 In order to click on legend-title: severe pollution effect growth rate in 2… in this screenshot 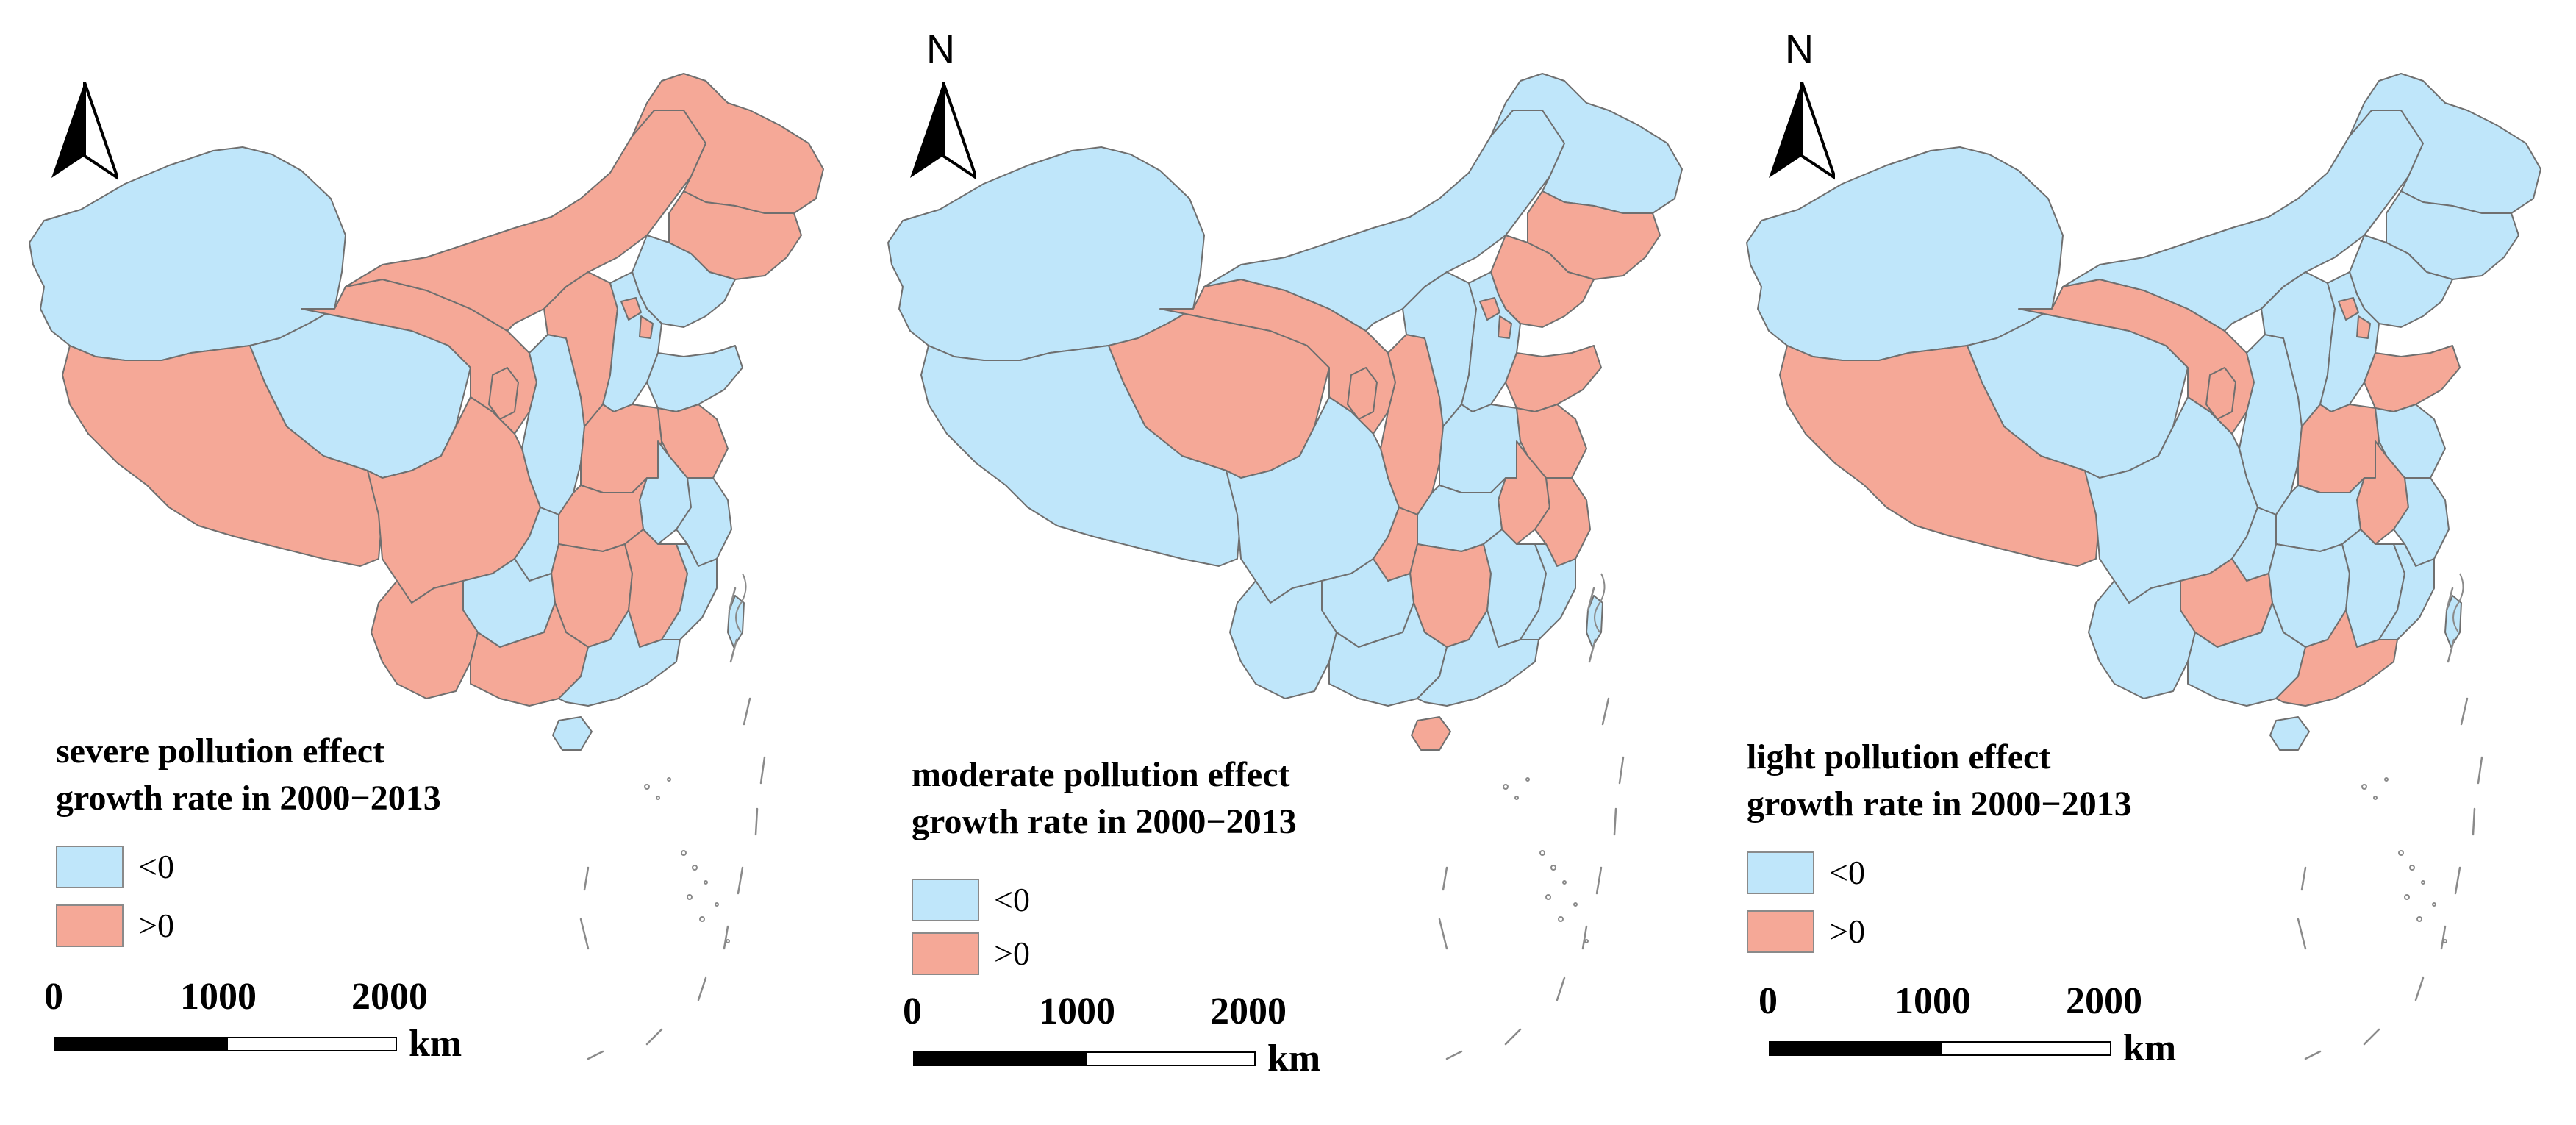, I will do `click(249, 775)`.